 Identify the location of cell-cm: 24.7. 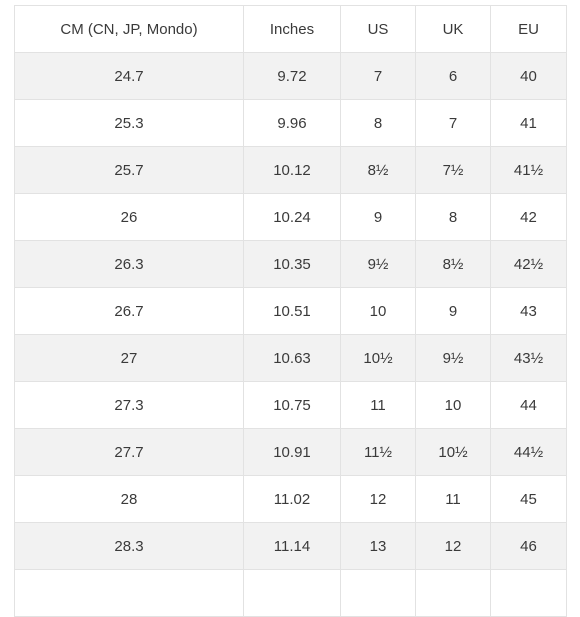
(129, 76).